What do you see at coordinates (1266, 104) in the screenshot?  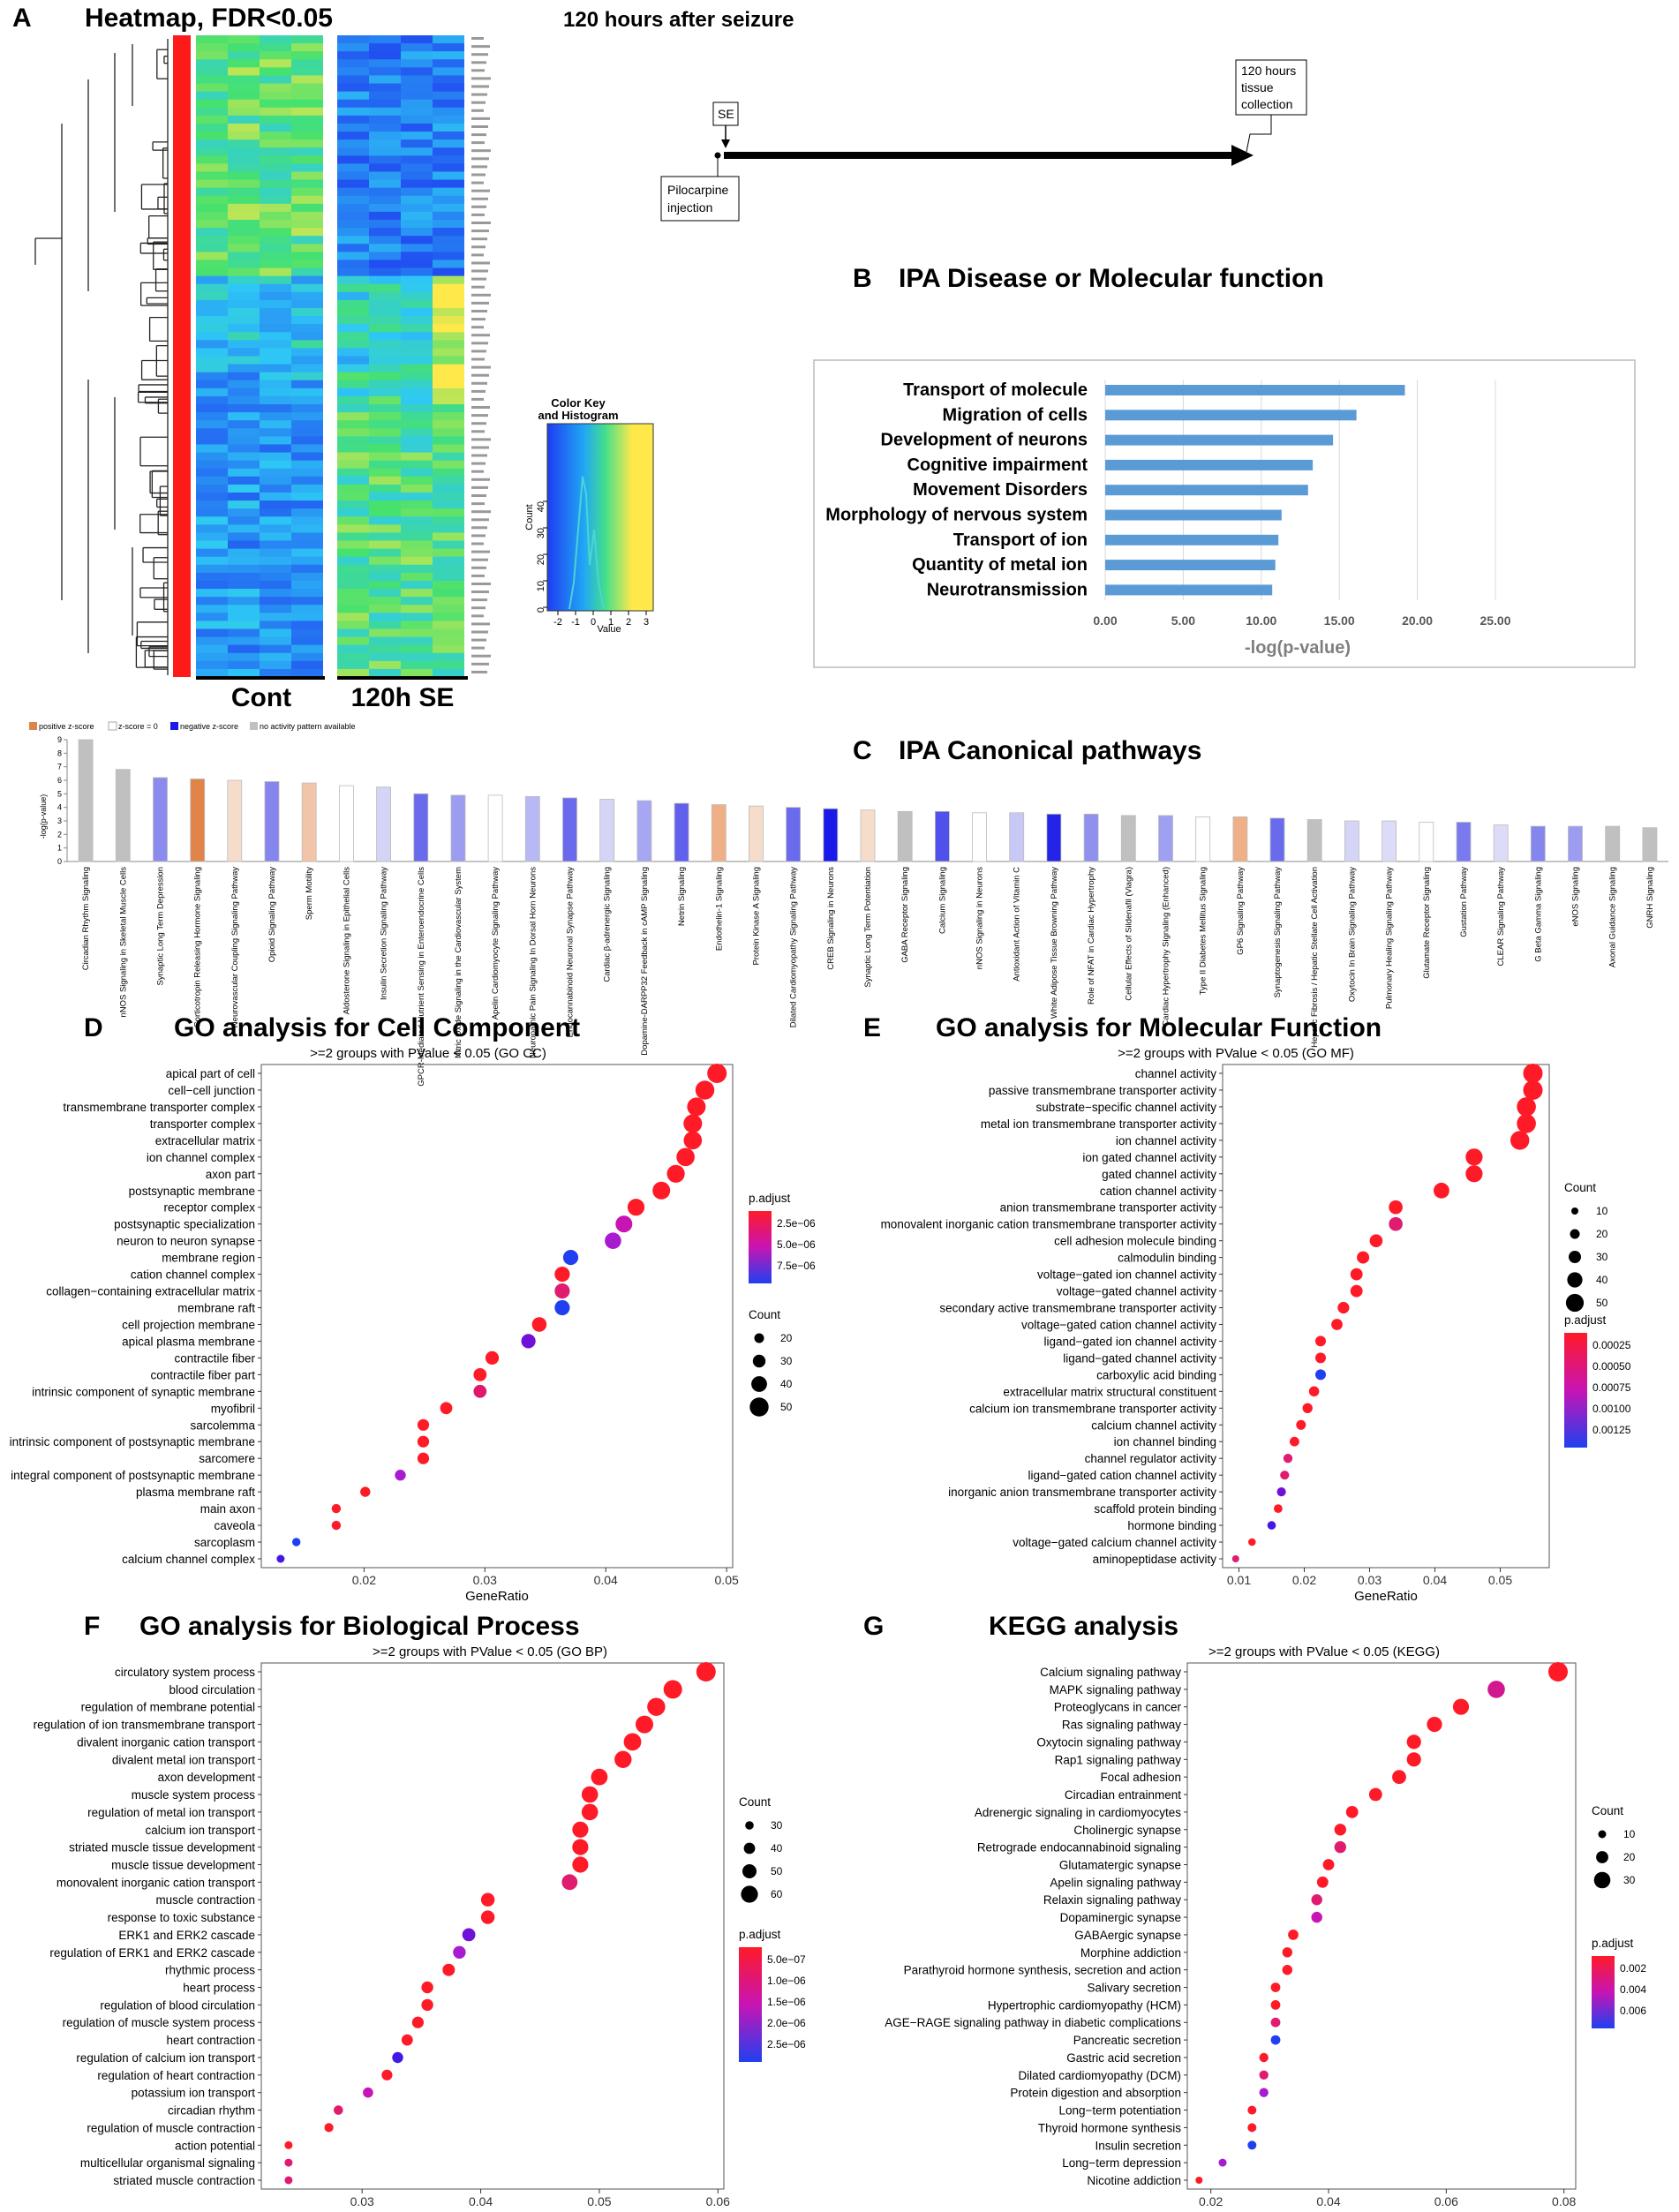 I see `collection-line-3: collection` at bounding box center [1266, 104].